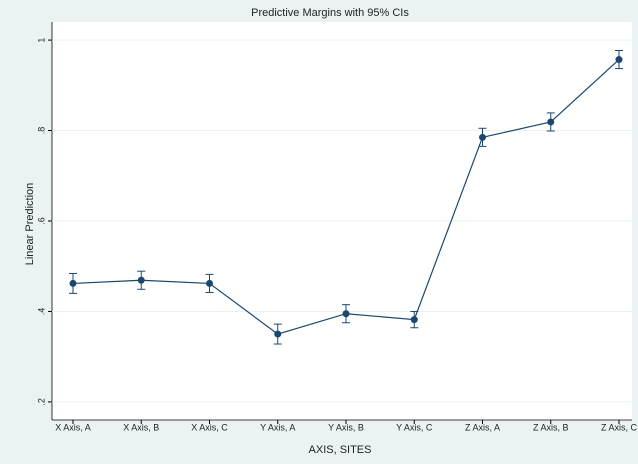 This screenshot has width=638, height=464. What do you see at coordinates (277, 427) in the screenshot?
I see `x-tick-label: Y Axis, A` at bounding box center [277, 427].